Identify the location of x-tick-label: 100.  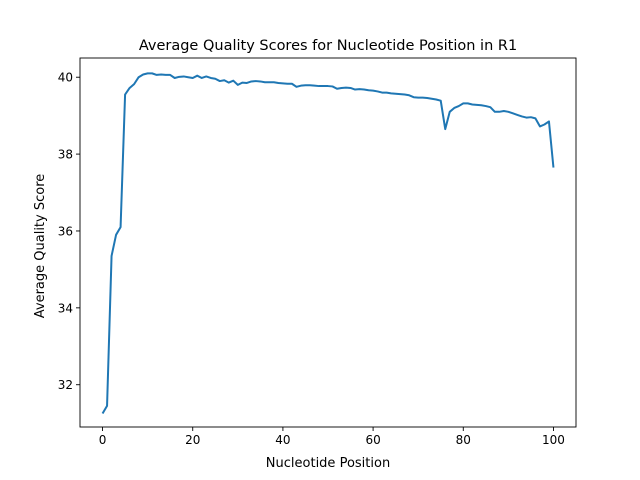
(553, 440).